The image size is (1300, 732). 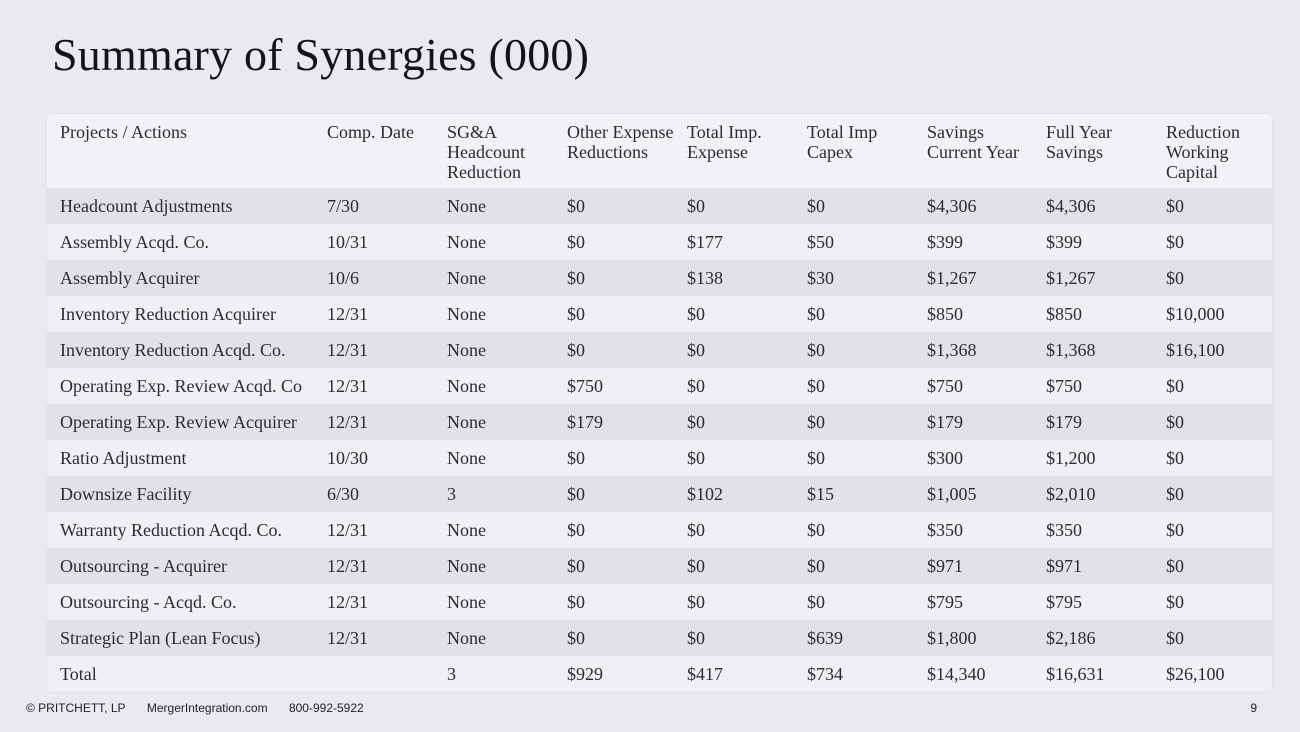 What do you see at coordinates (76, 708) in the screenshot?
I see `footer-copyright: © PRITCHETT, LP` at bounding box center [76, 708].